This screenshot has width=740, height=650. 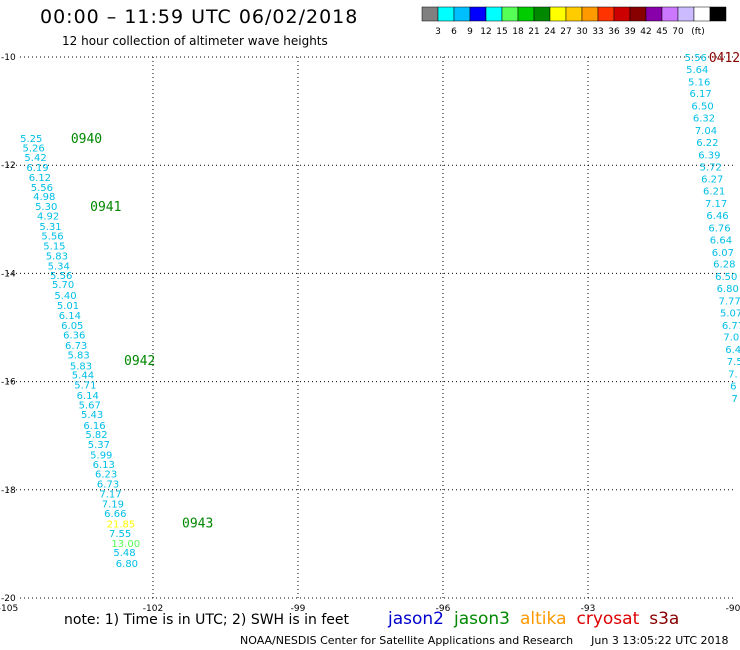 I want to click on swh-value: 5.48, so click(x=124, y=553).